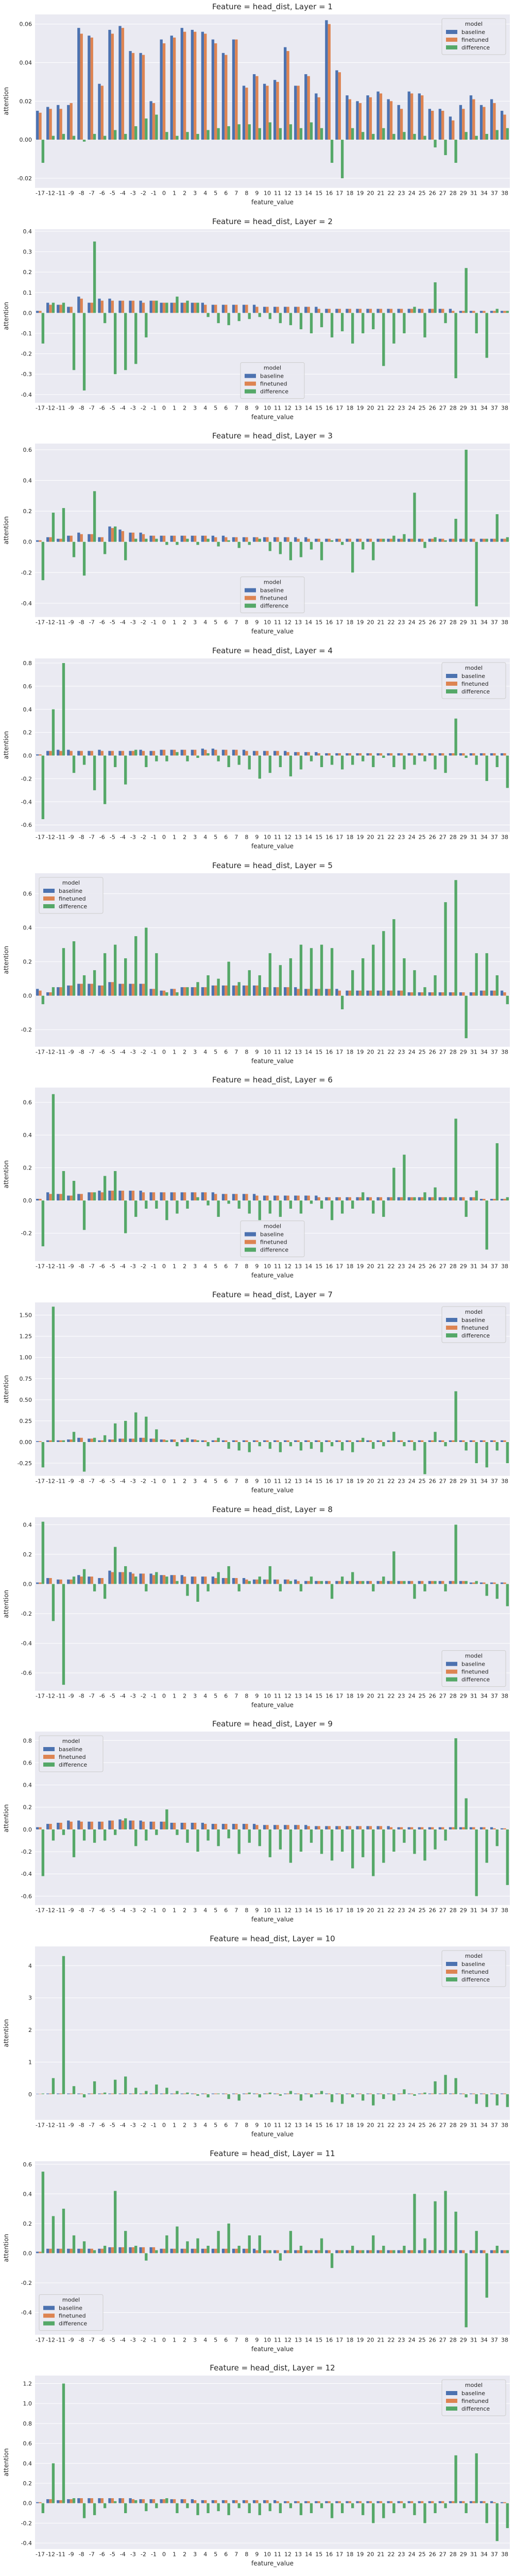 Image resolution: width=515 pixels, height=2576 pixels. What do you see at coordinates (360, 193) in the screenshot?
I see `x-tick-label: 19` at bounding box center [360, 193].